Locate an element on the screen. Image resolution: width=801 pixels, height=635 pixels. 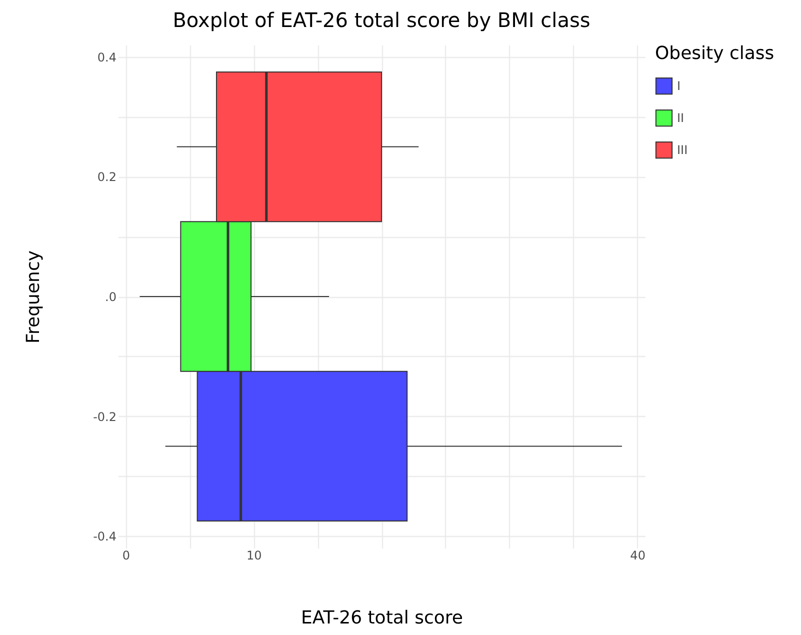
x-tick-label: 40 is located at coordinates (638, 555).